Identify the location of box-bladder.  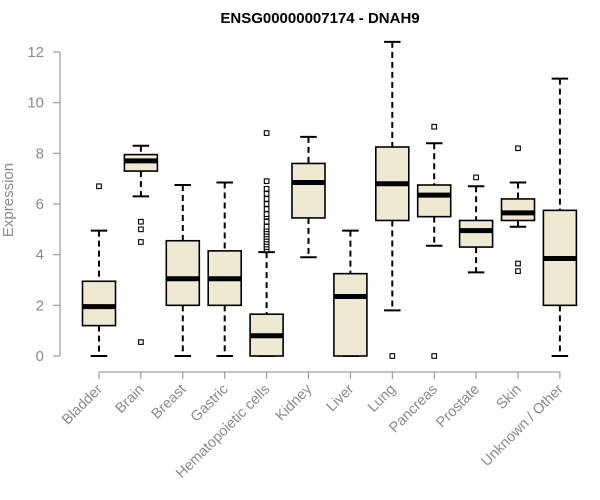
(99, 270).